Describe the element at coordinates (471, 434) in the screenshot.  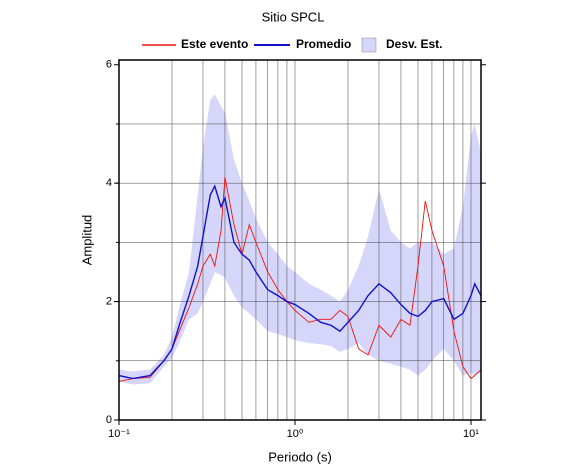
I see `x-tick-label: 10¹` at that location.